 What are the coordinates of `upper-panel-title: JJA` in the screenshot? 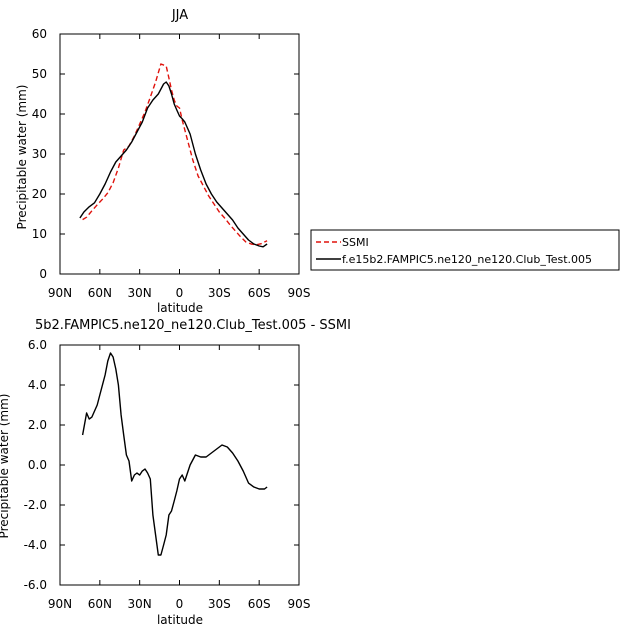 It's located at (179, 15).